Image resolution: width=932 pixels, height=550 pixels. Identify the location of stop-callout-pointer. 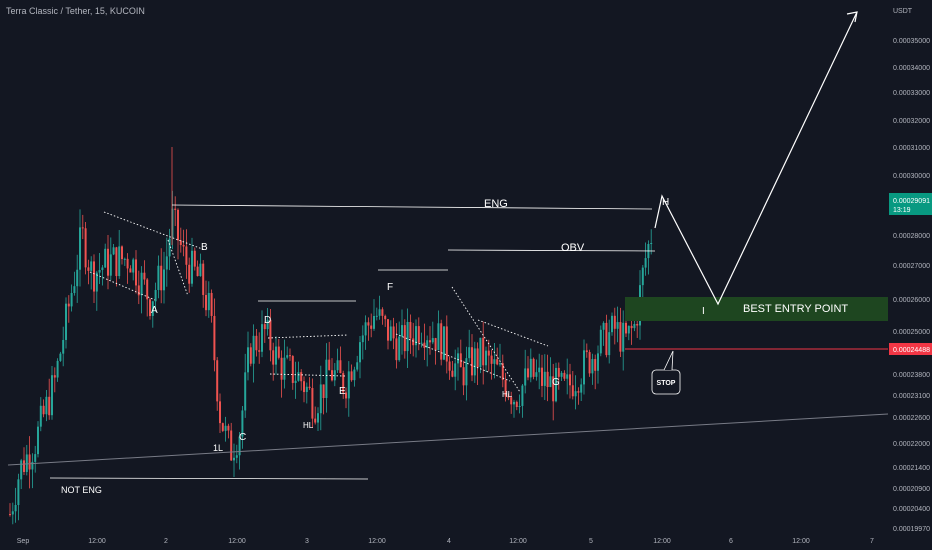
(668, 360).